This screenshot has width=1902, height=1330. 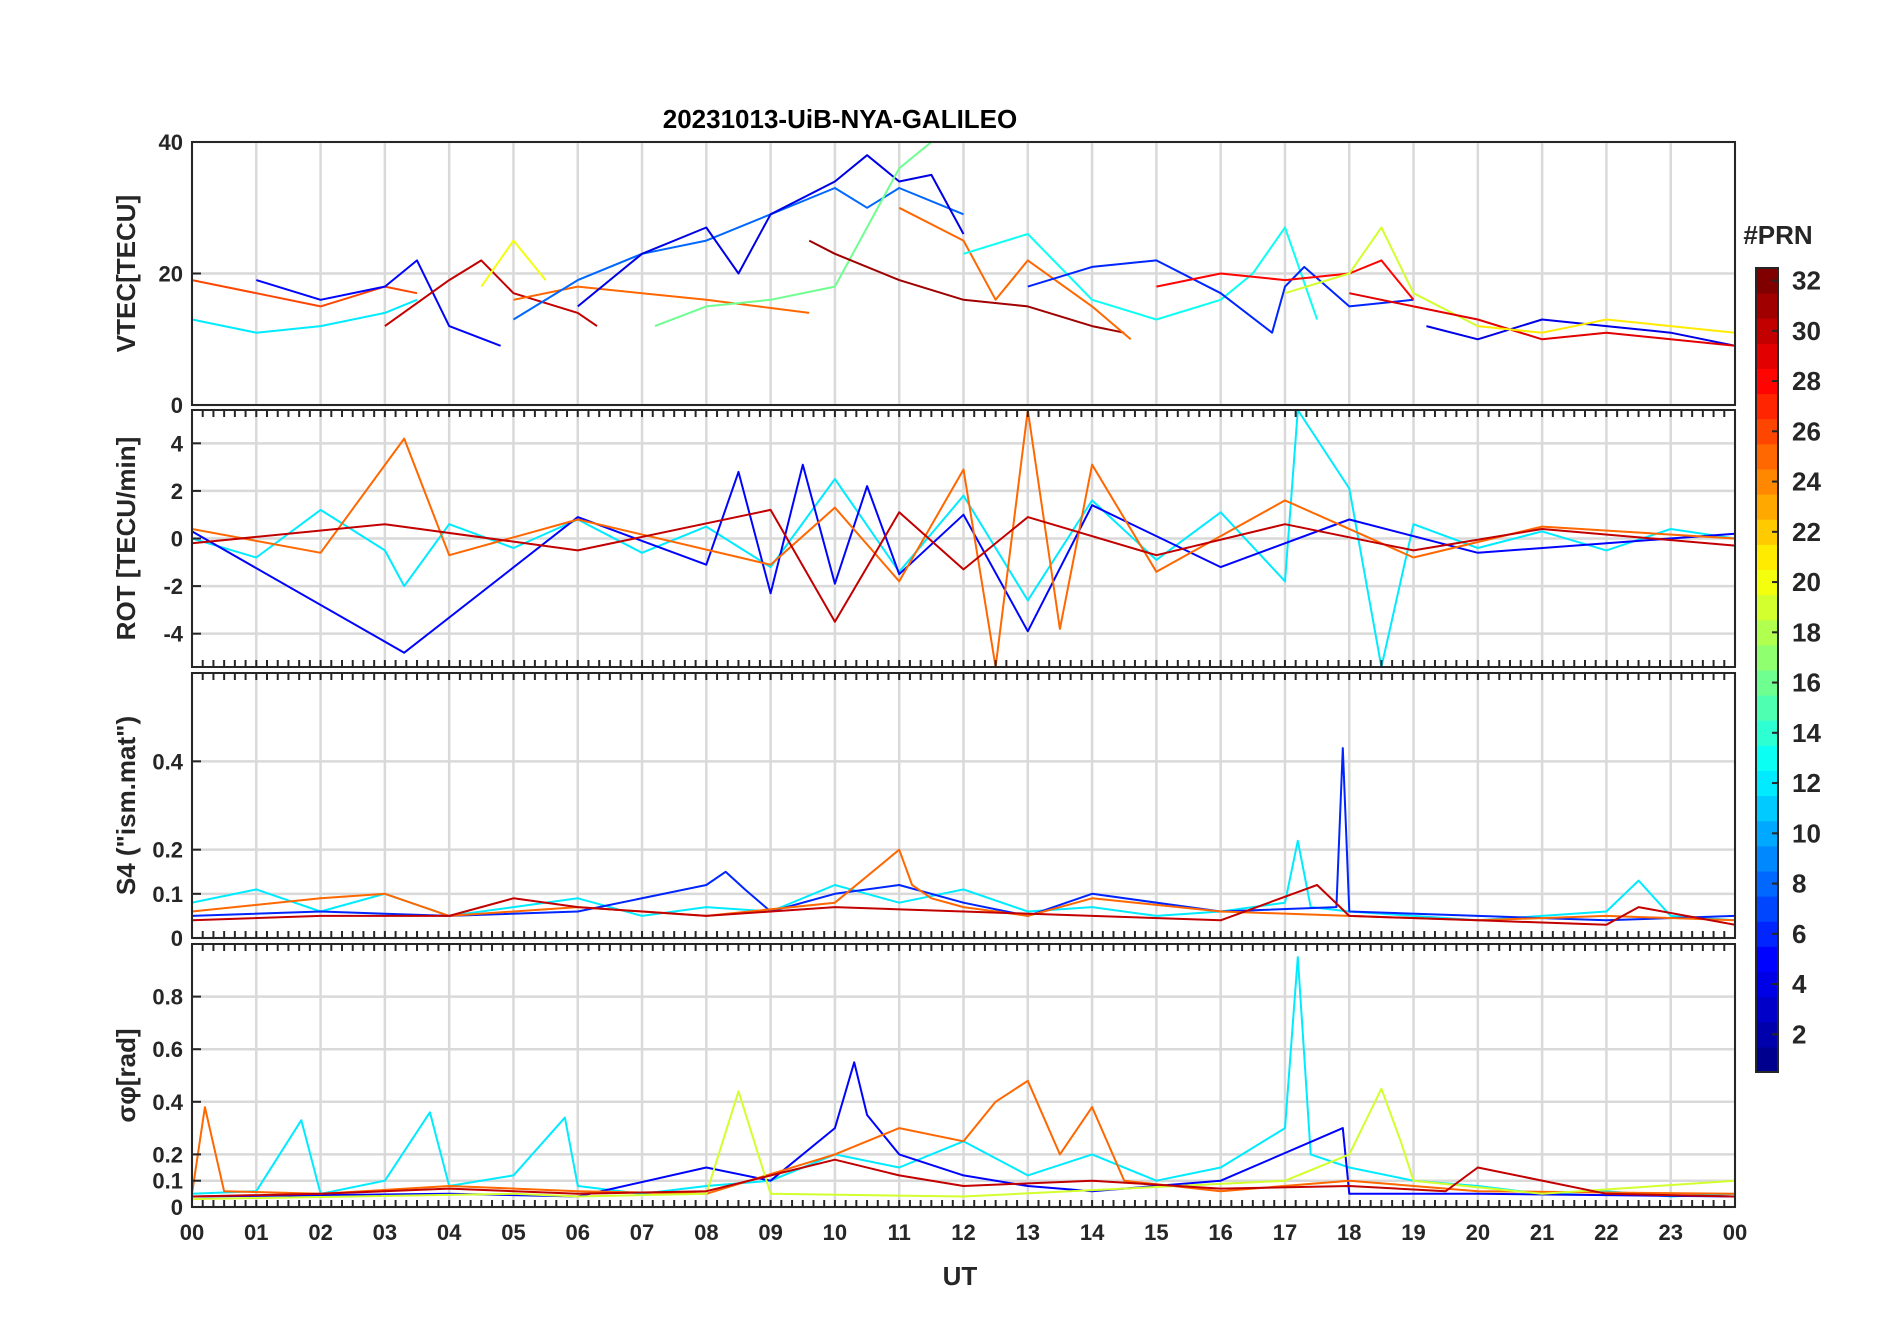 I want to click on colorbar-tick-label: 30, so click(x=1806, y=331).